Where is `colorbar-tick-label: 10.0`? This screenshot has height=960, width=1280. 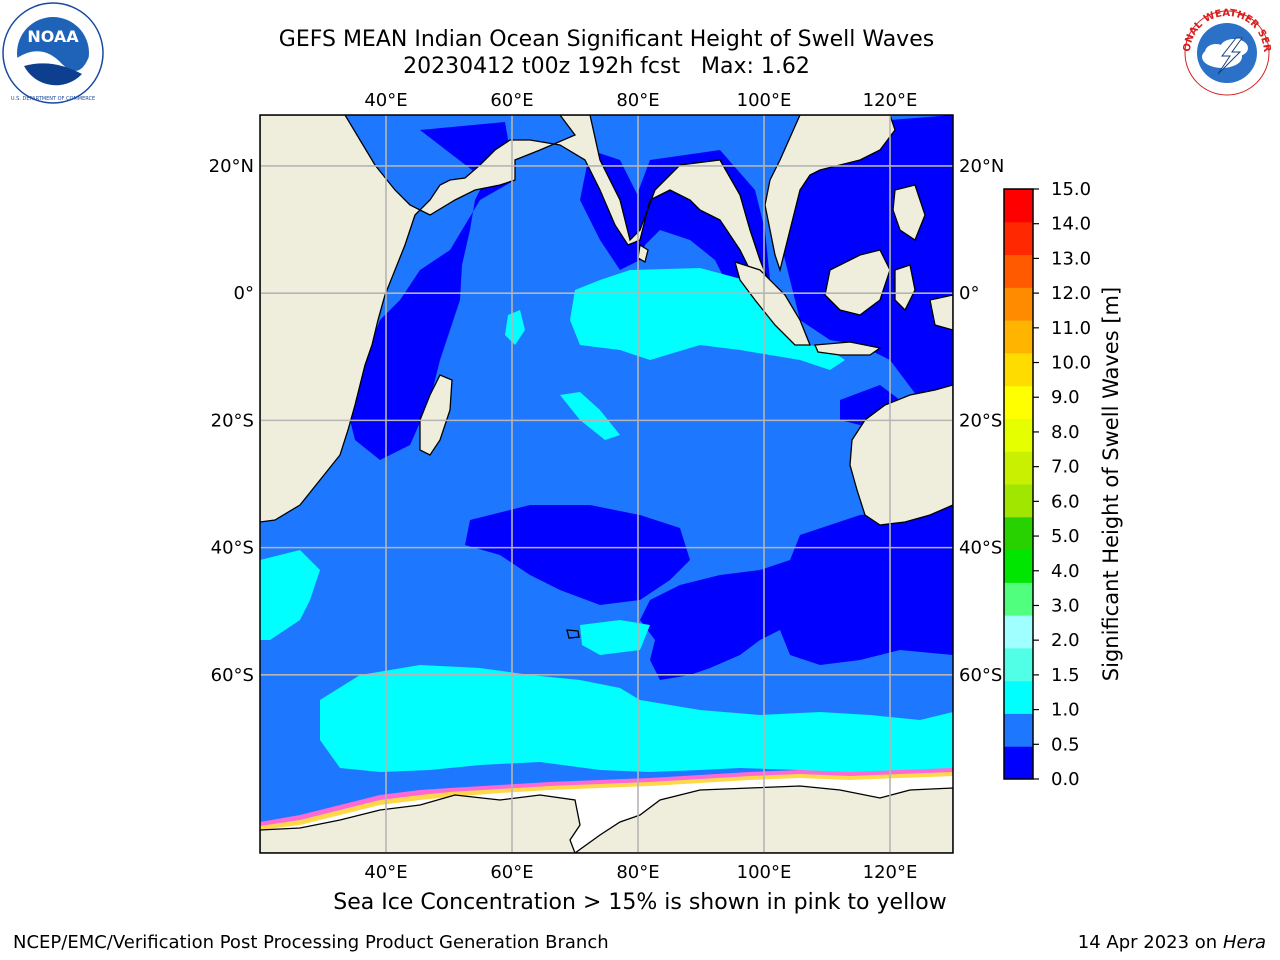 colorbar-tick-label: 10.0 is located at coordinates (1071, 363).